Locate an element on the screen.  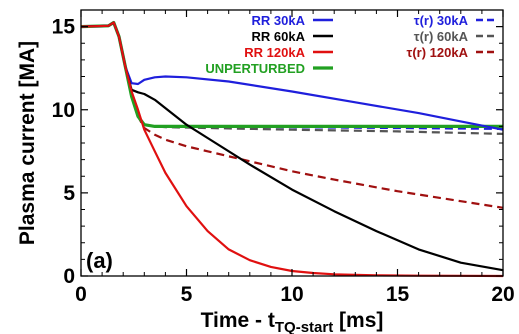
x-axis-label-subscript: TQ-start is located at coordinates (304, 326).